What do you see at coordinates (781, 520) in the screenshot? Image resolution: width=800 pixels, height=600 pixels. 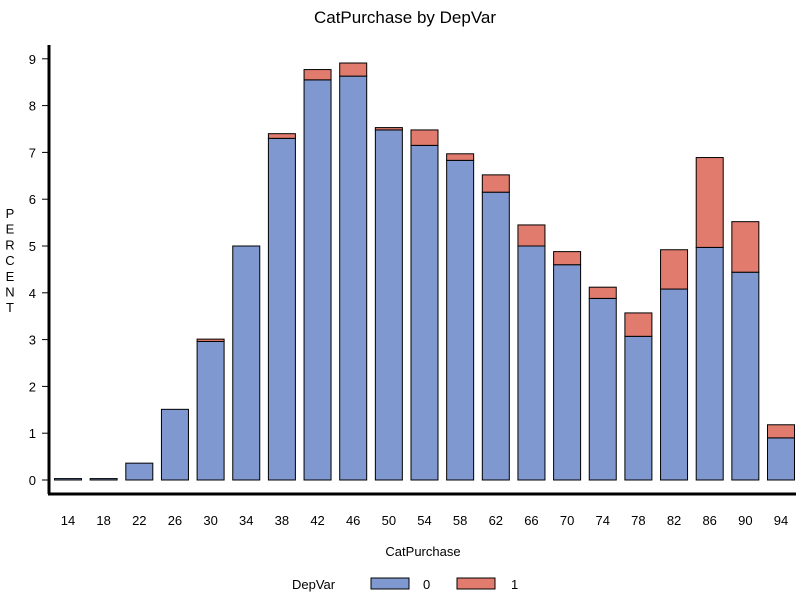 I see `x-tick-label: 94` at bounding box center [781, 520].